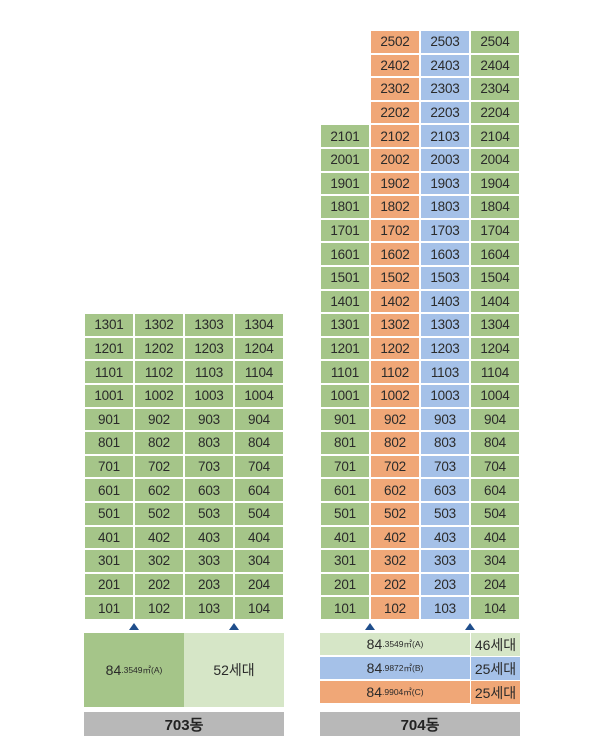 The height and width of the screenshot is (752, 600). What do you see at coordinates (345, 348) in the screenshot?
I see `unit-cell: 1201` at bounding box center [345, 348].